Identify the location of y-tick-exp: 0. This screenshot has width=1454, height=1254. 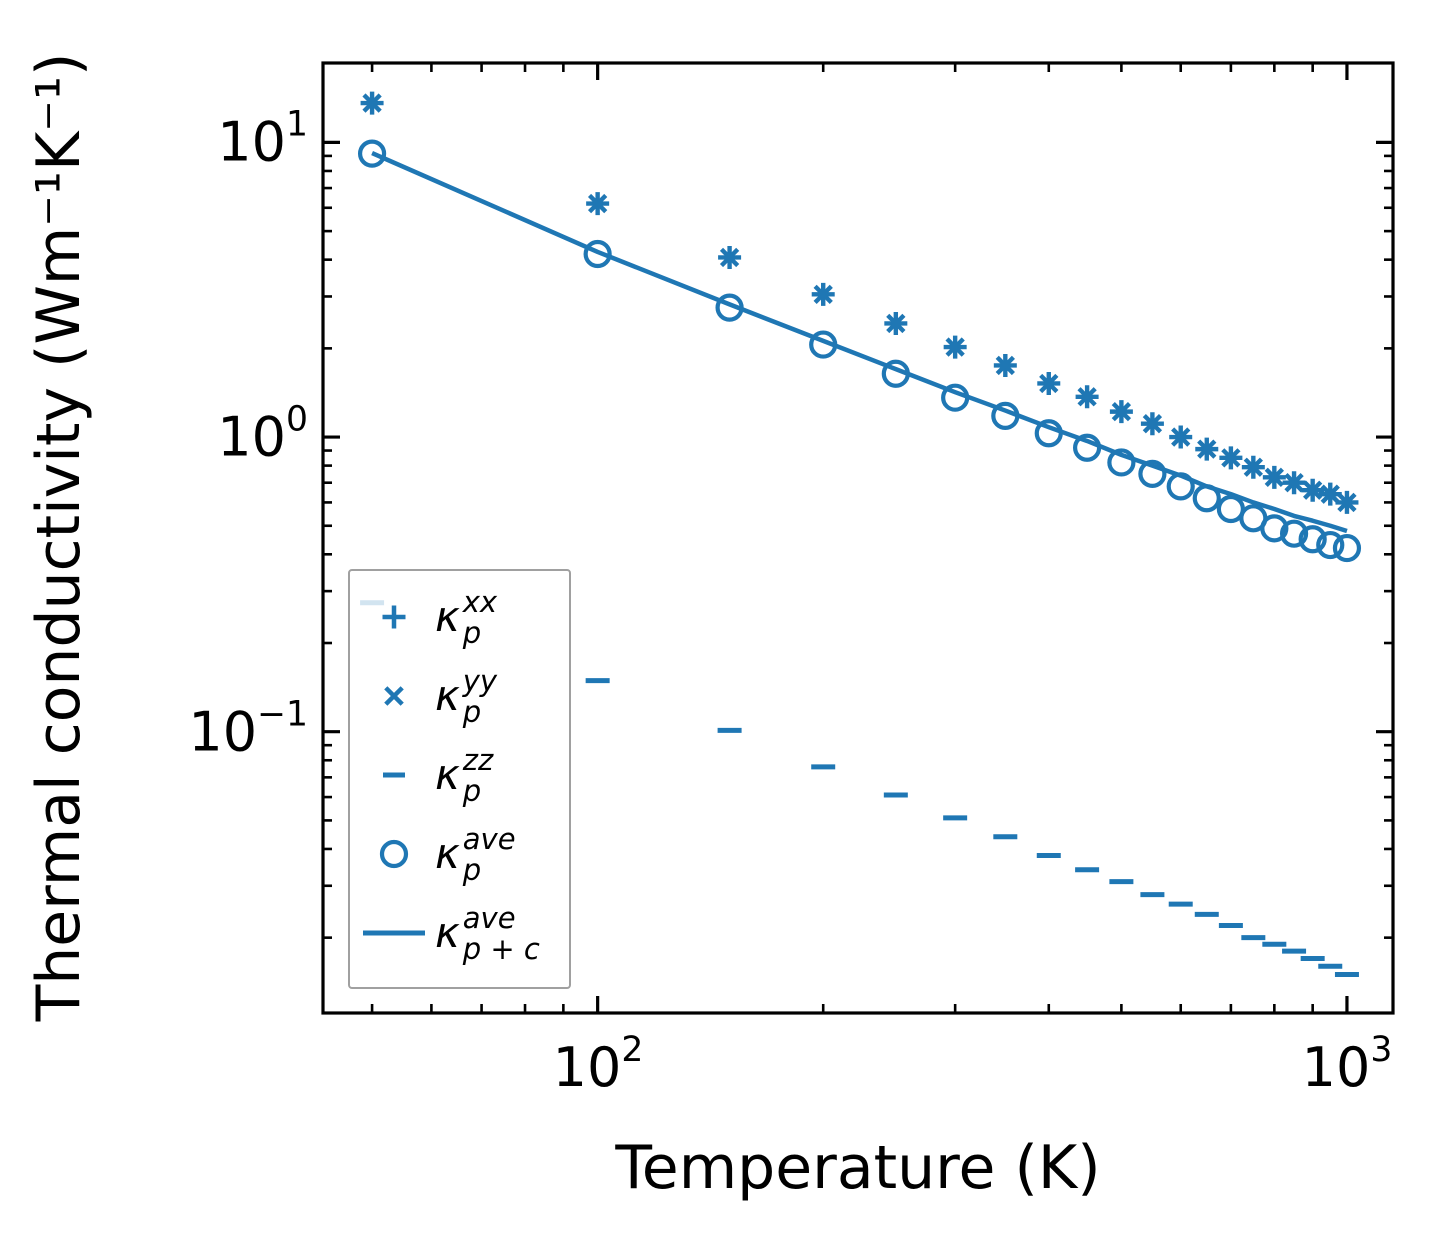
(297, 419).